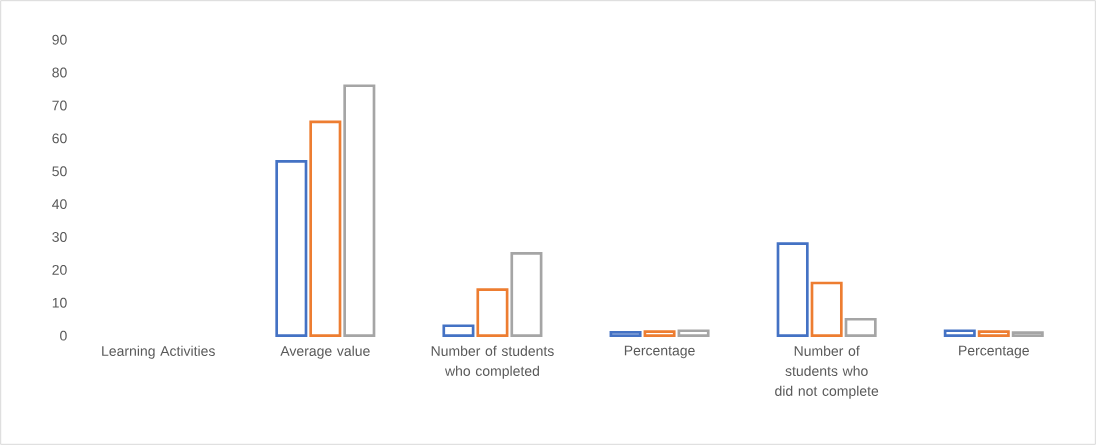 The image size is (1096, 445). What do you see at coordinates (59, 138) in the screenshot?
I see `y-tick-label: 60` at bounding box center [59, 138].